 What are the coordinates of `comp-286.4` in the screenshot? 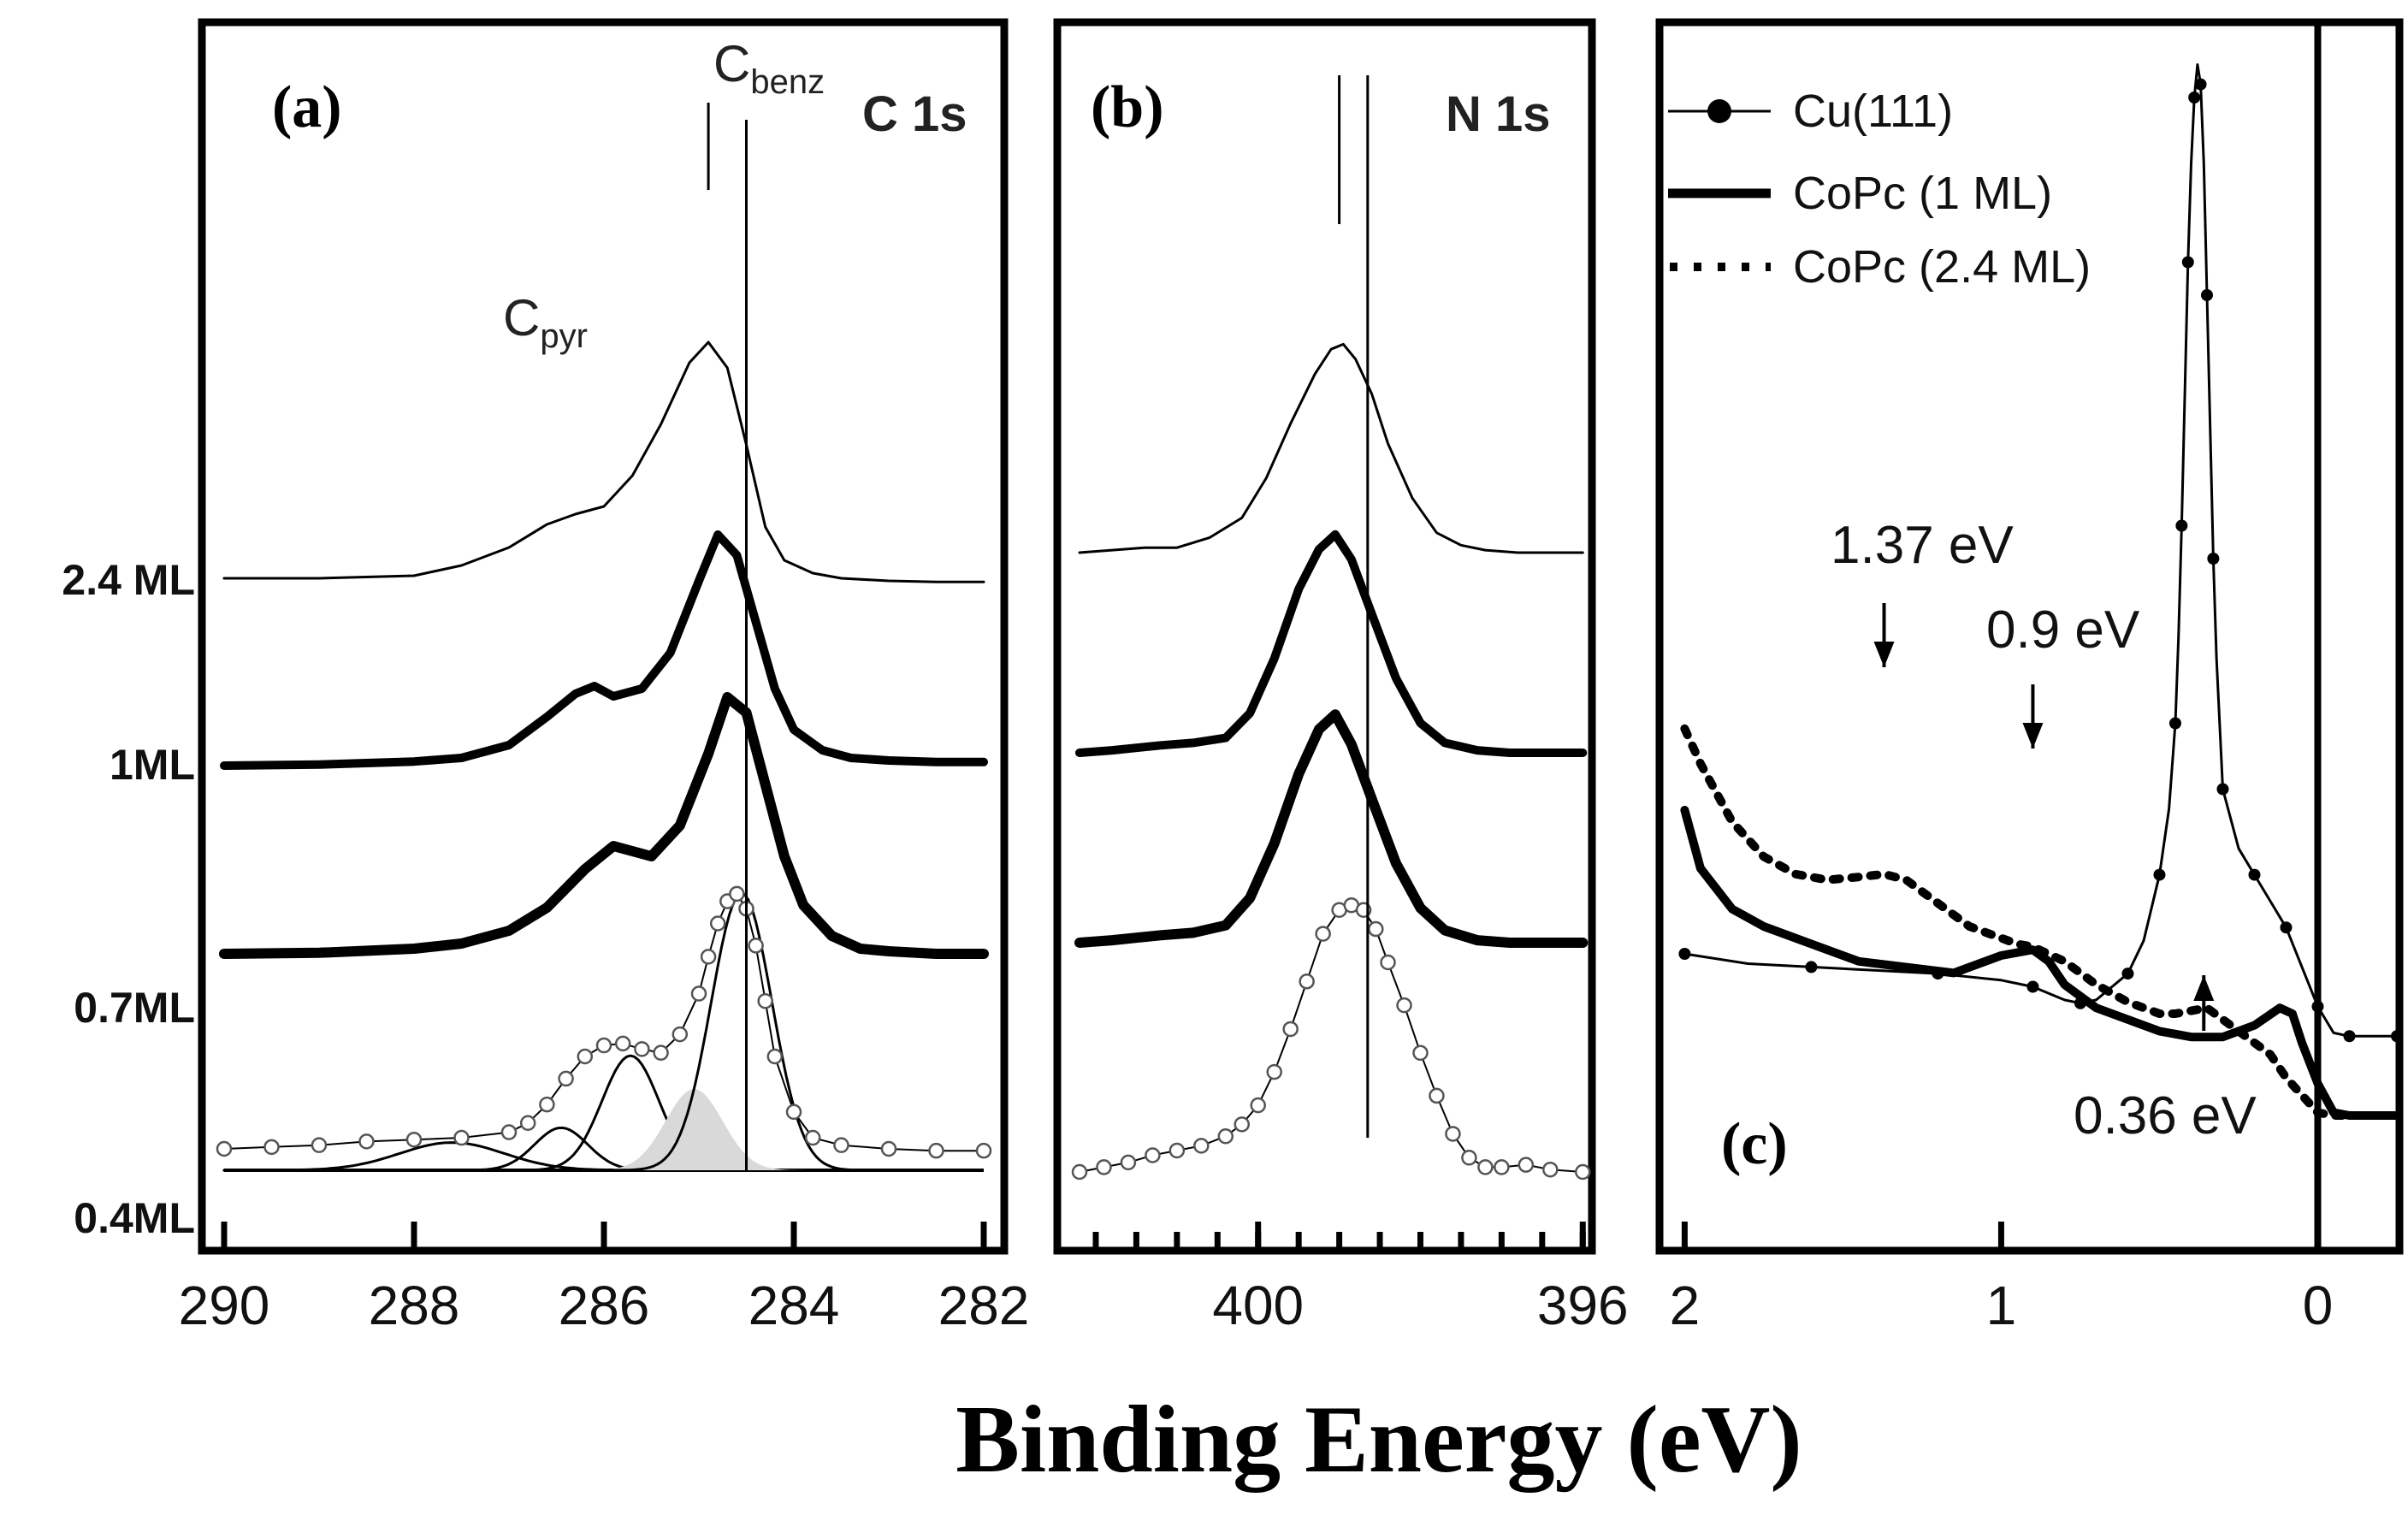 It's located at (602, 1149).